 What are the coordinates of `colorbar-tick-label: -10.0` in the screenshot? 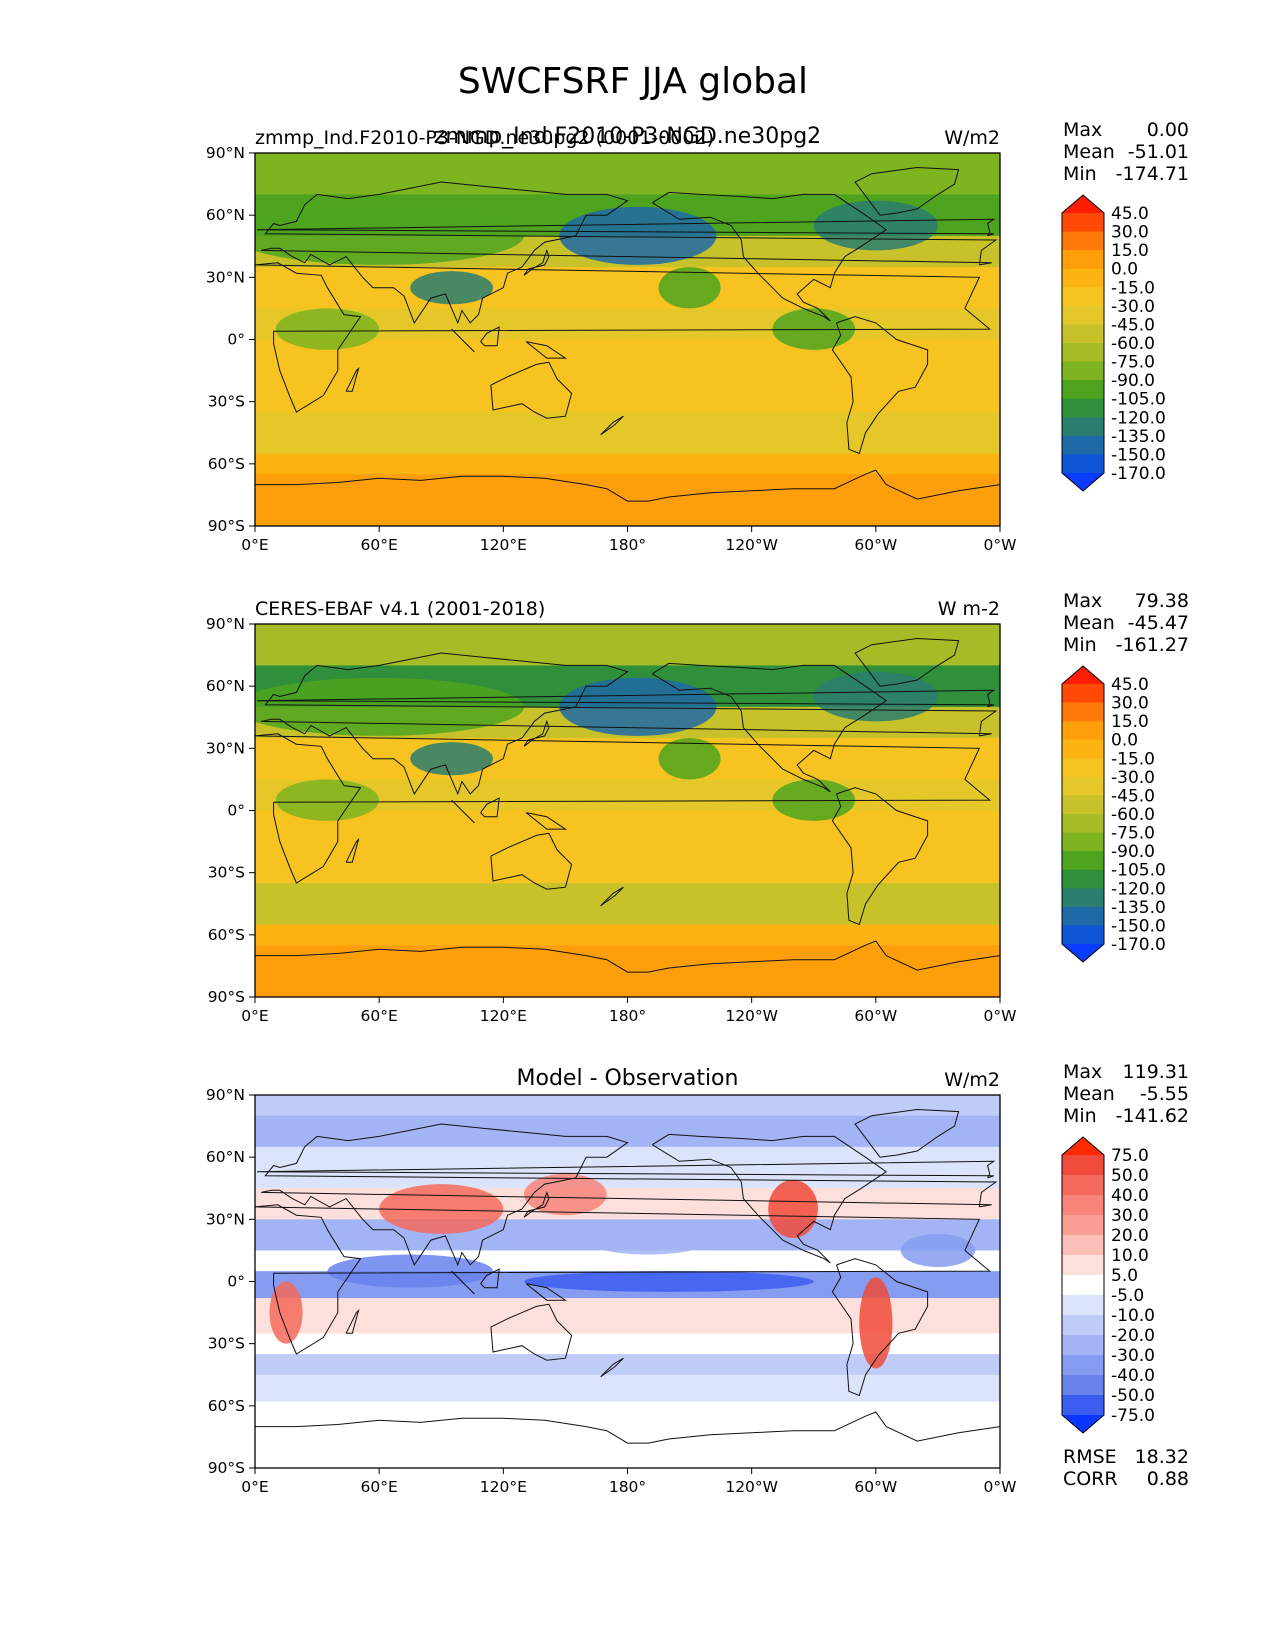 It's located at (1133, 1316).